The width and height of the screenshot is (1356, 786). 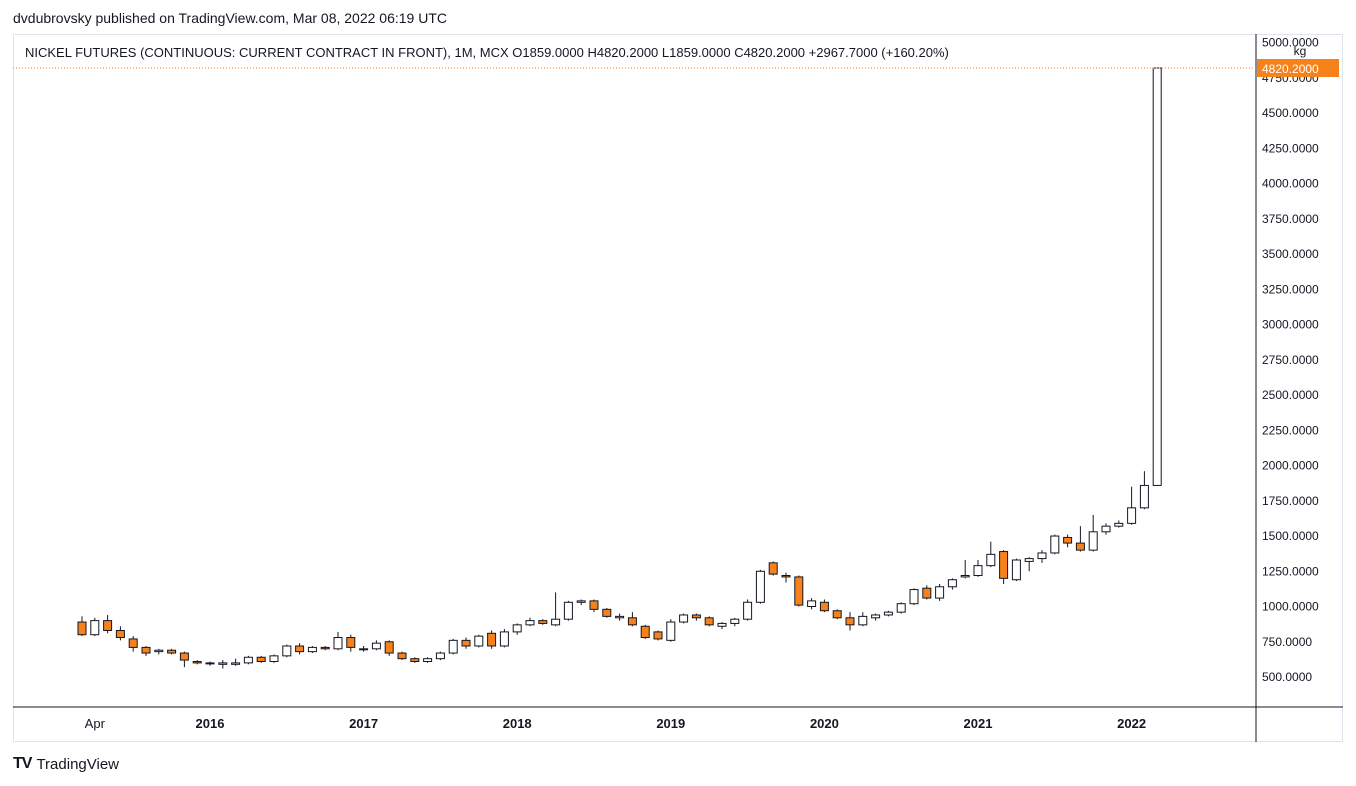 I want to click on brand-name: TradingView, so click(x=77, y=764).